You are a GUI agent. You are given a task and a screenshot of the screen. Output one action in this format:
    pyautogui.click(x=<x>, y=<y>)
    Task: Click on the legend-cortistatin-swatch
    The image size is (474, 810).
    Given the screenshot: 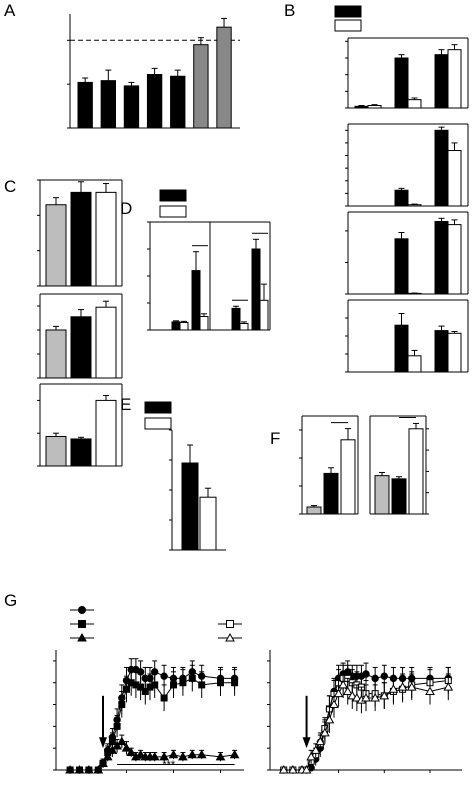 What is the action you would take?
    pyautogui.click(x=158, y=423)
    